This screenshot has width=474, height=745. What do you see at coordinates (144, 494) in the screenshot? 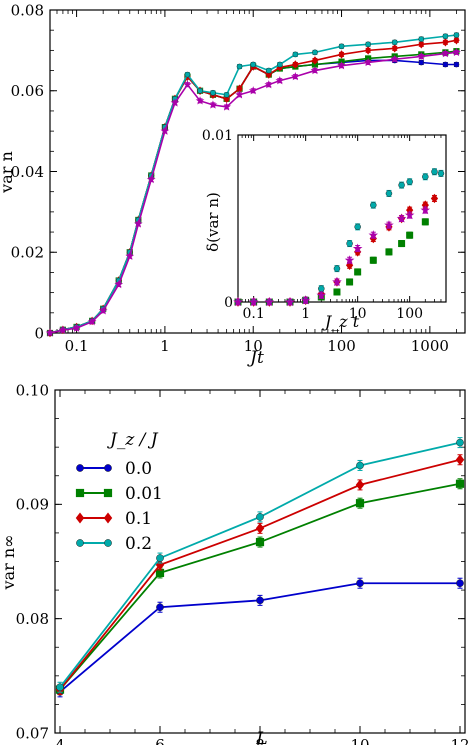
I see `legend-label: 0.01` at bounding box center [144, 494].